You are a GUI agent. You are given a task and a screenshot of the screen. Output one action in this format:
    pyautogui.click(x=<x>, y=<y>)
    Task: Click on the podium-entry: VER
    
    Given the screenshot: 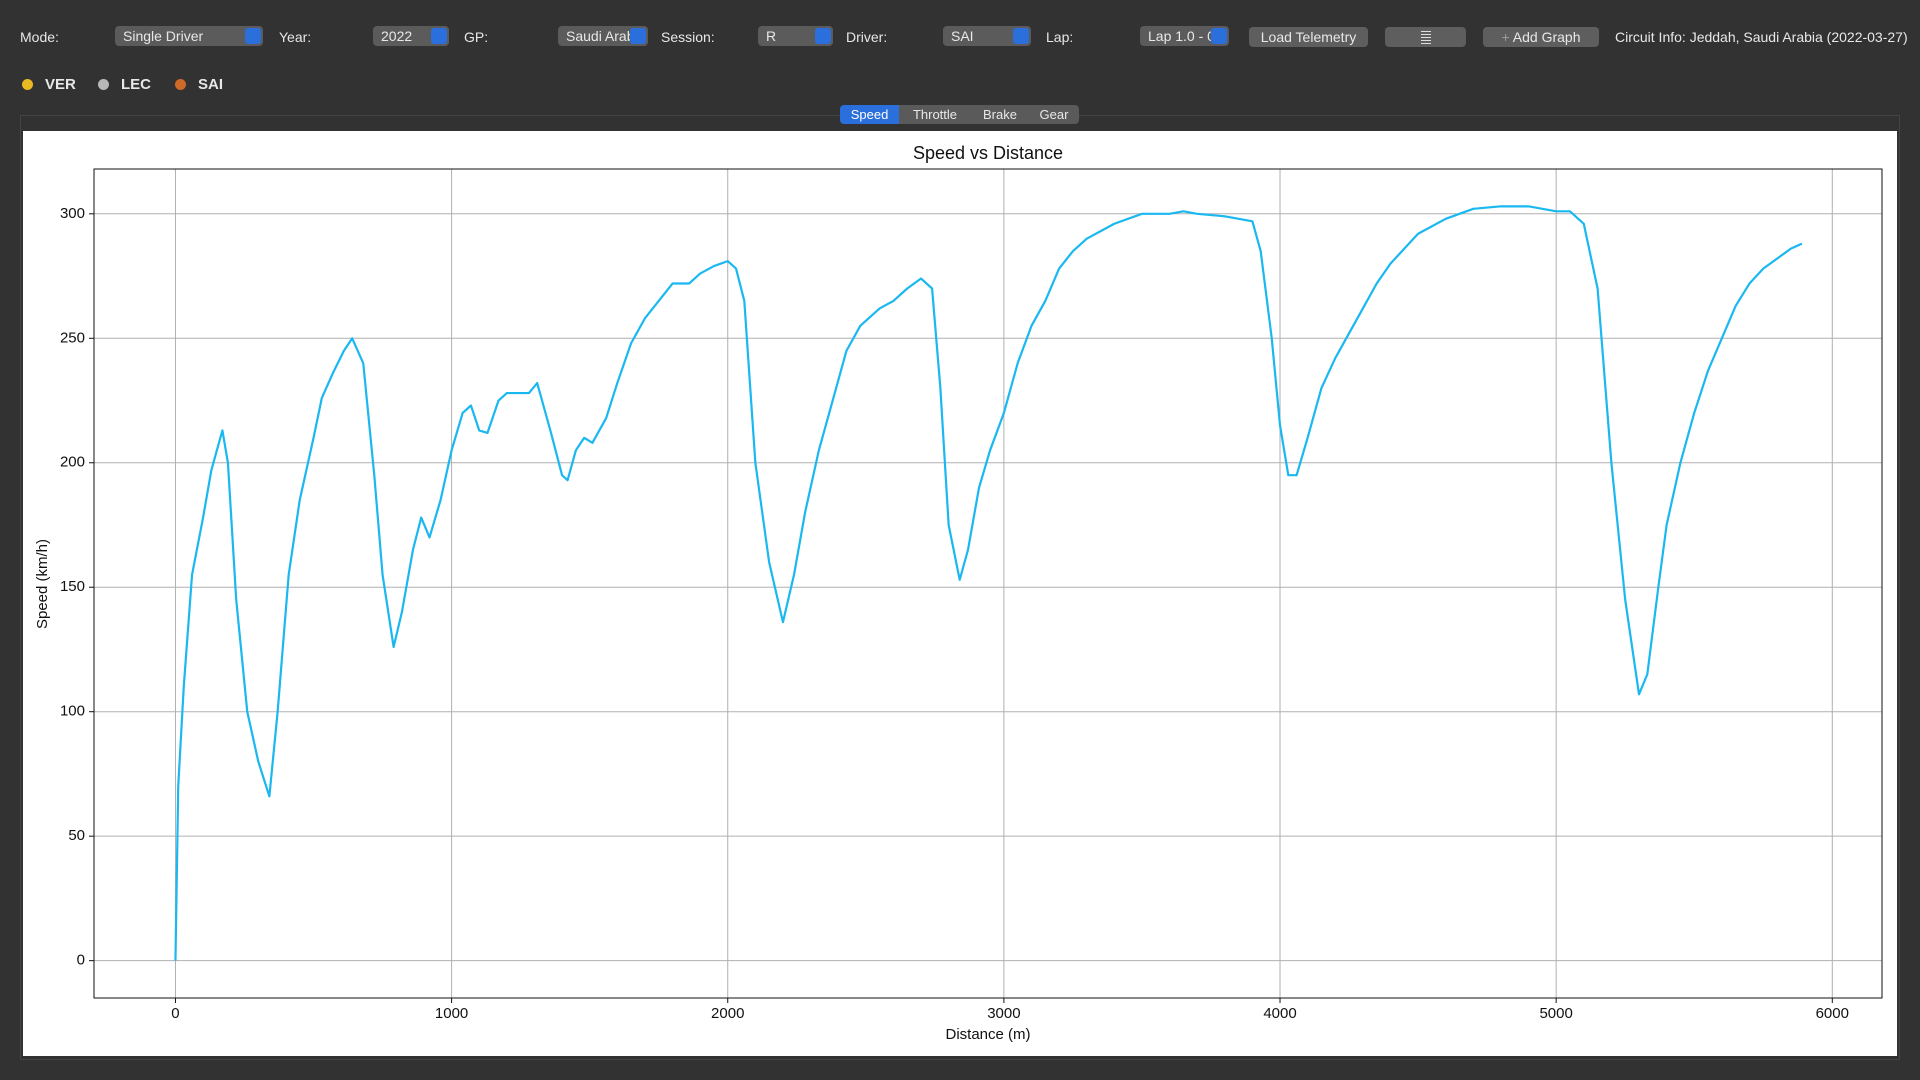 What is the action you would take?
    pyautogui.click(x=49, y=85)
    